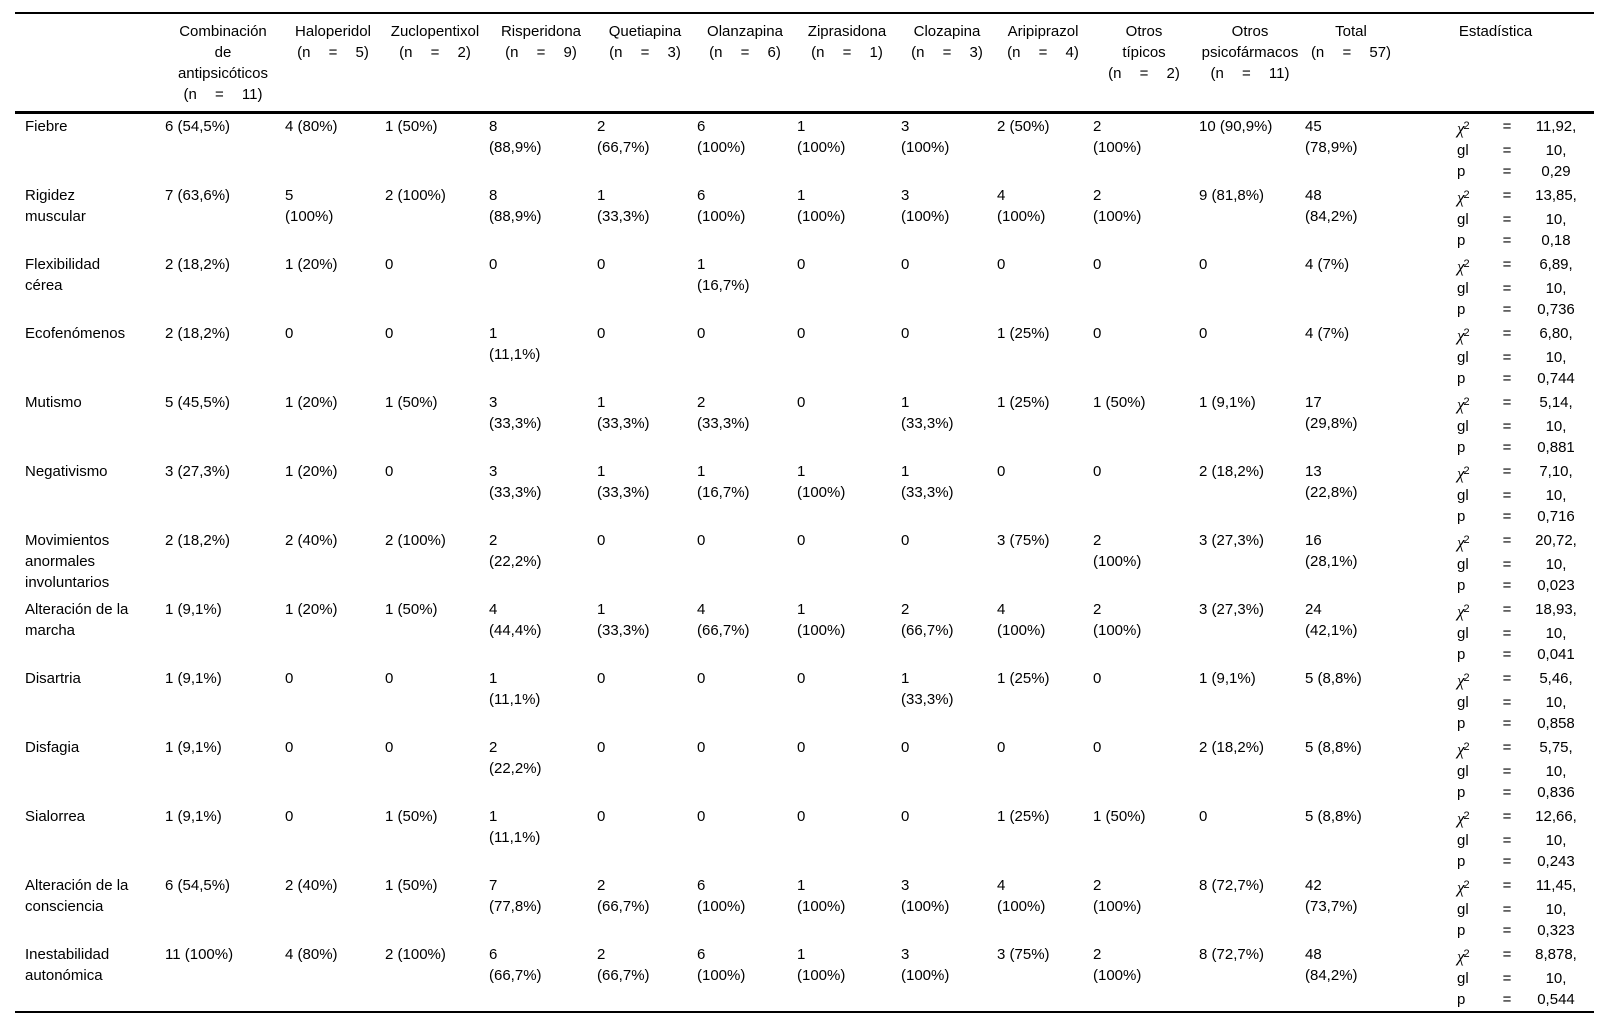 The height and width of the screenshot is (1013, 1609). What do you see at coordinates (515, 965) in the screenshot?
I see `data-cell: 6 (66,7%)` at bounding box center [515, 965].